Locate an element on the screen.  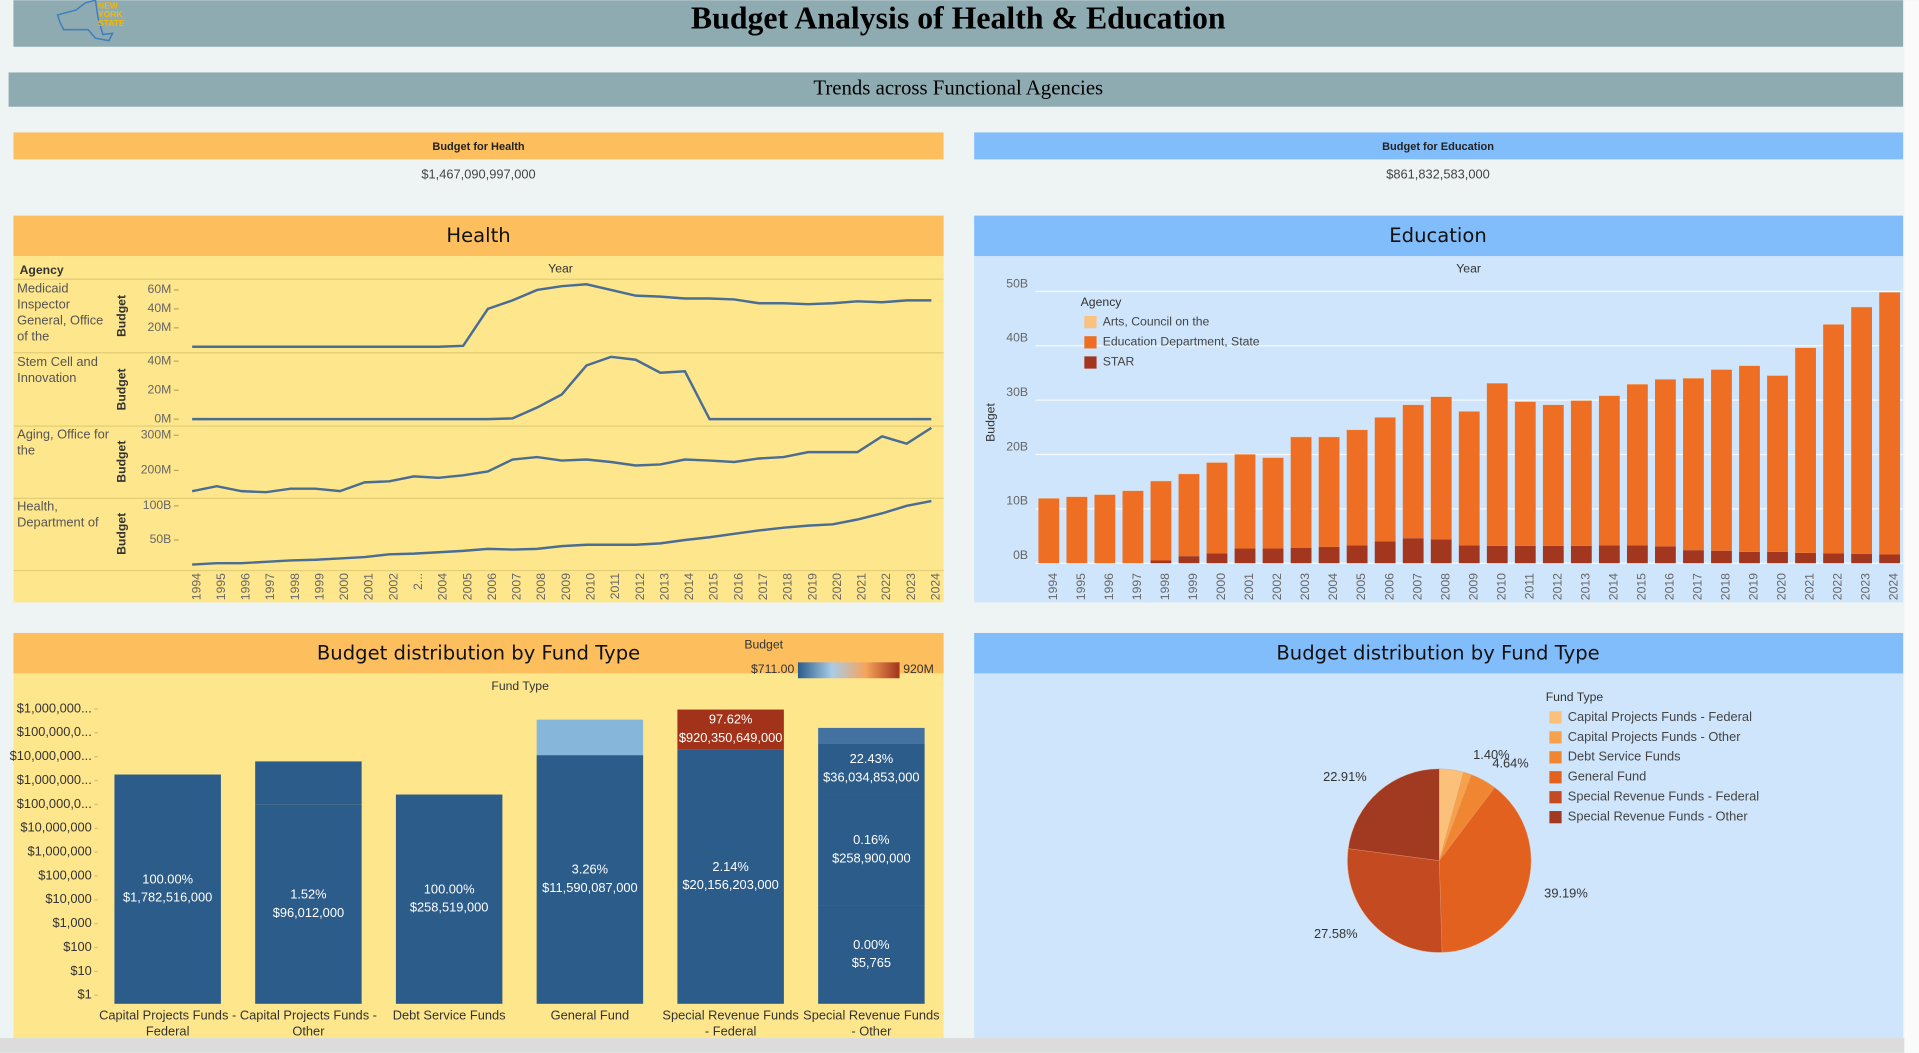
x-tick-label: 1997 is located at coordinates (270, 586).